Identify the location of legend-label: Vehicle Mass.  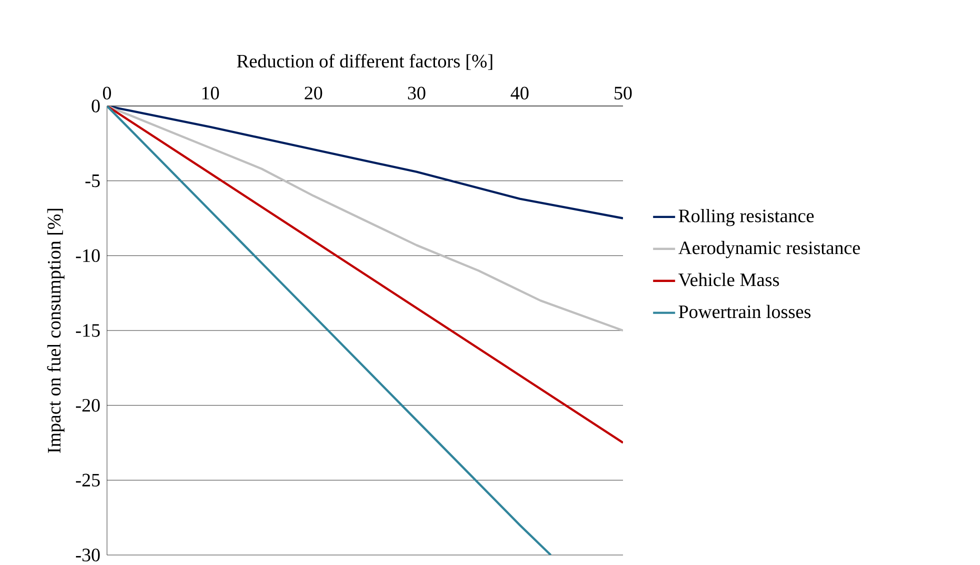
(728, 279).